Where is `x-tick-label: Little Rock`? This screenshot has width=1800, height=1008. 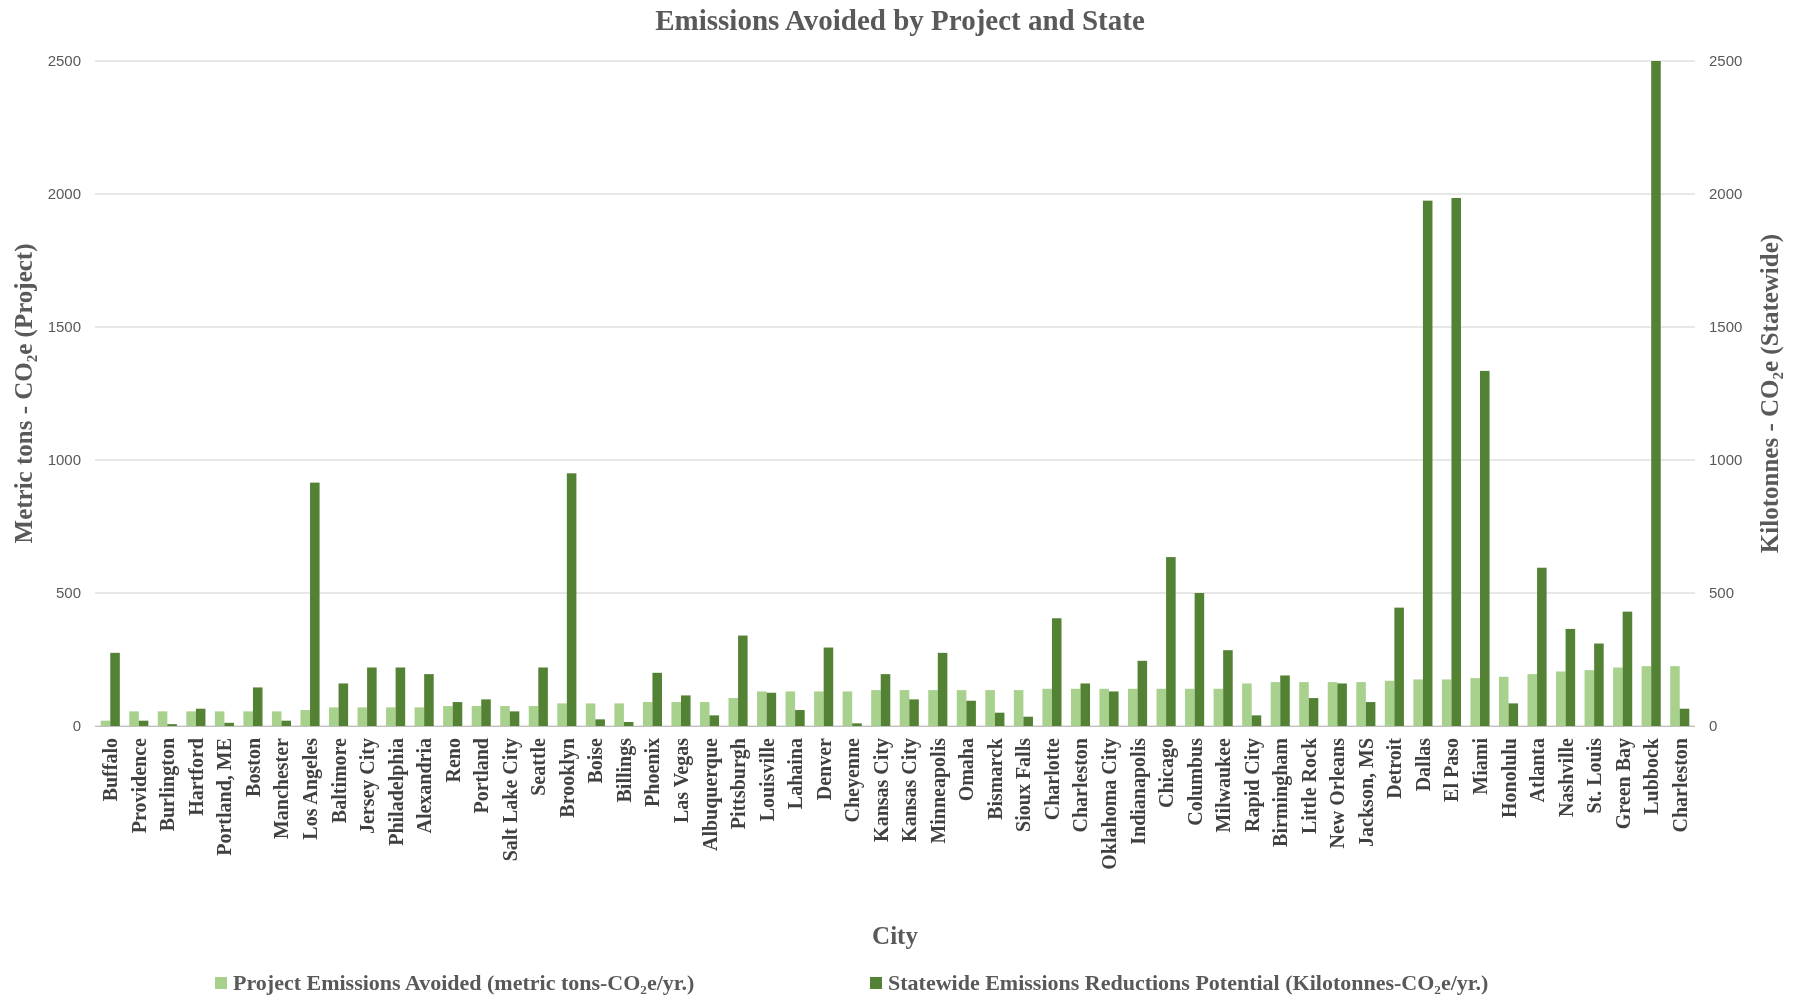
x-tick-label: Little Rock is located at coordinates (1308, 786).